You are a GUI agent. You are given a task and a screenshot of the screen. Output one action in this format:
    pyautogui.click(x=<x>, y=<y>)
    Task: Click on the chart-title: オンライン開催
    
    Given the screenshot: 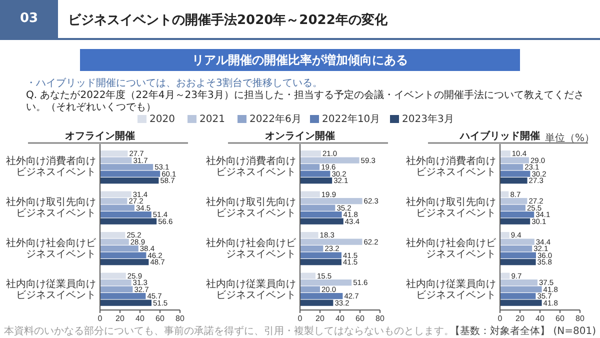 What is the action you would take?
    pyautogui.click(x=300, y=136)
    